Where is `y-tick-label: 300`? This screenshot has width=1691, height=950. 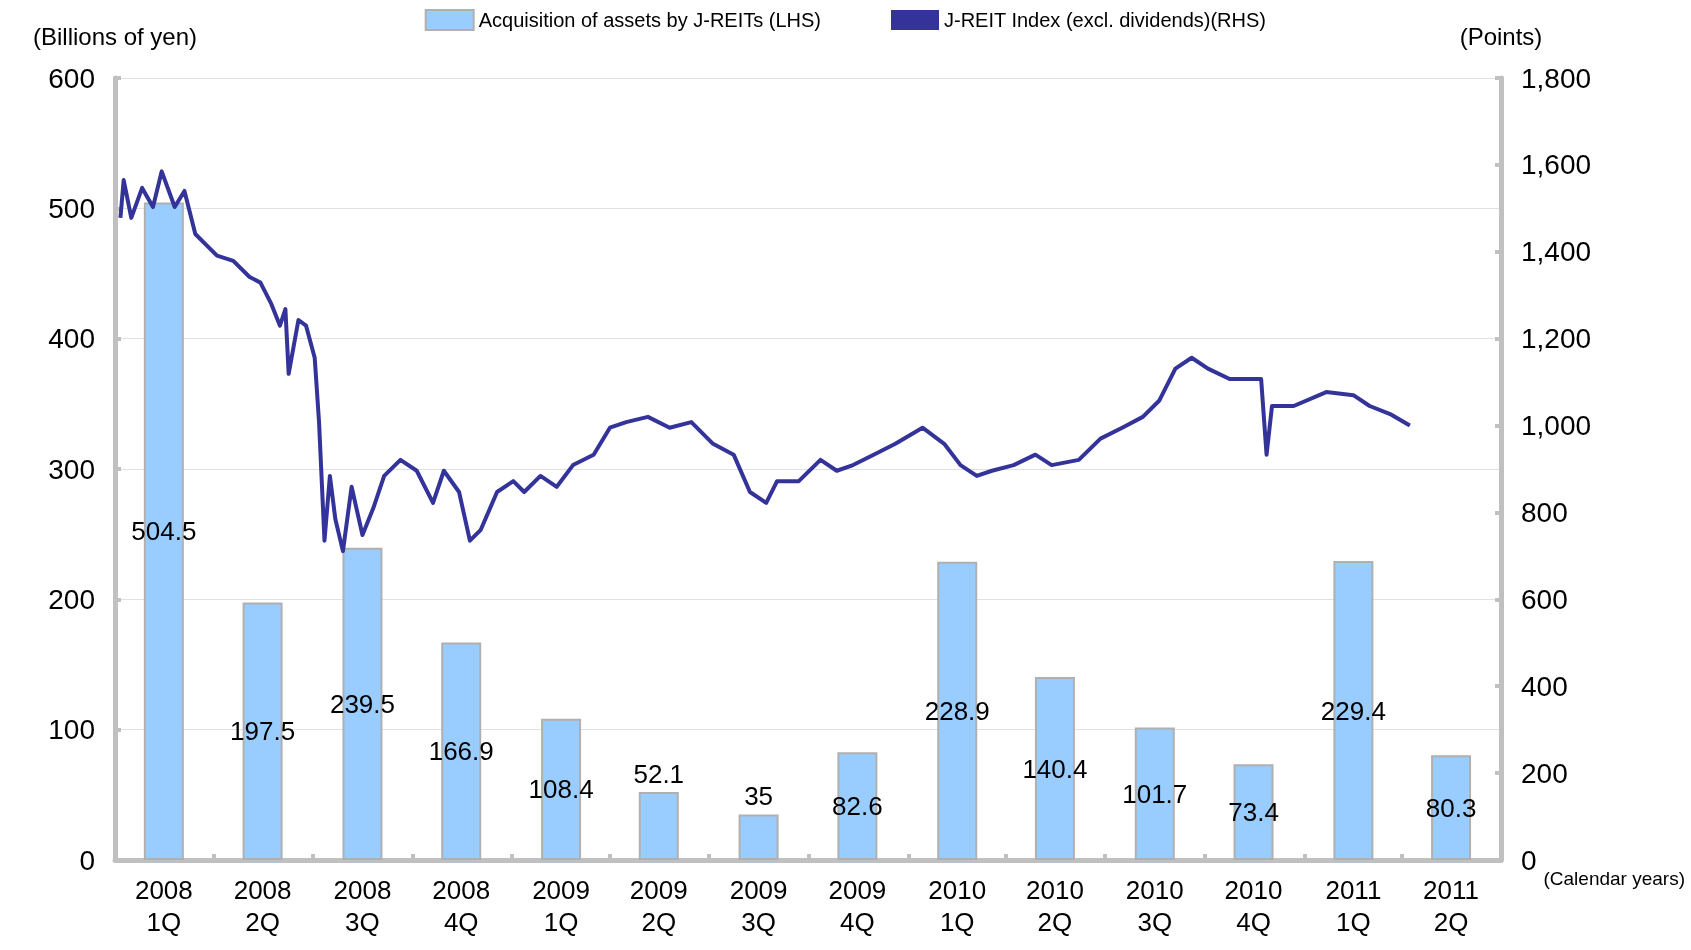
y-tick-label: 300 is located at coordinates (71, 469).